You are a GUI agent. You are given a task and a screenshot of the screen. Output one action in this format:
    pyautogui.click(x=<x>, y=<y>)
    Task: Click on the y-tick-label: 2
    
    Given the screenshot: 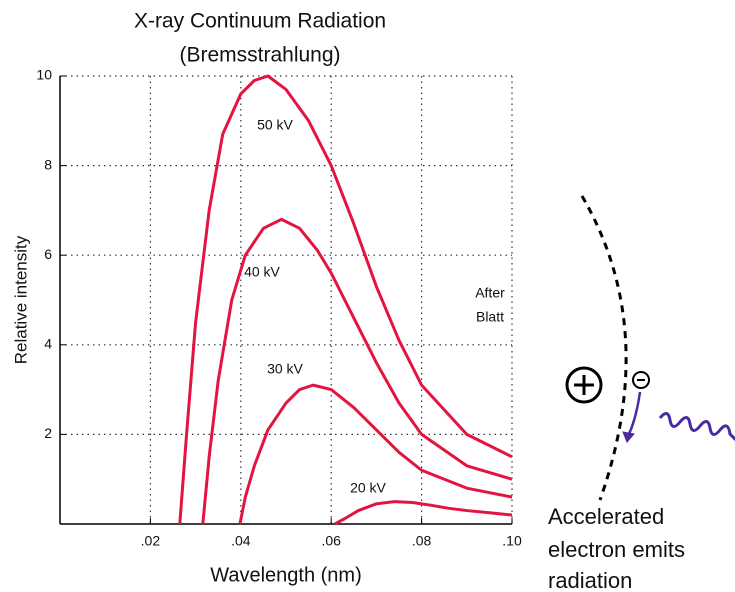 What is the action you would take?
    pyautogui.click(x=48, y=433)
    